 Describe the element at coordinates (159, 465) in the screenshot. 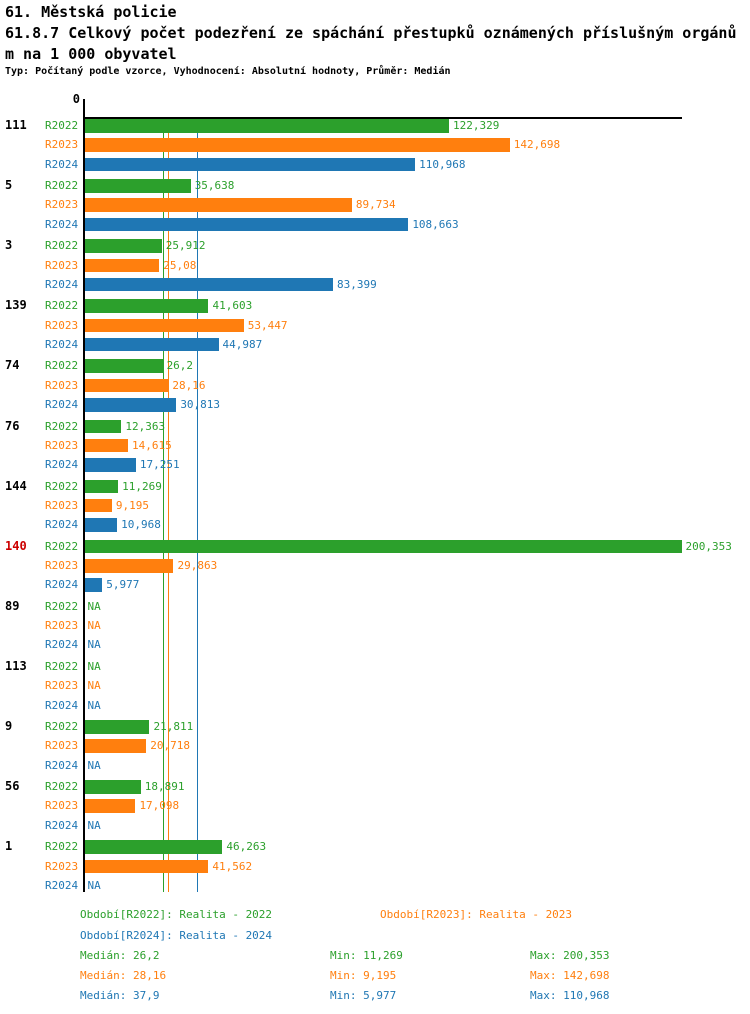

I see `bar-value-label: 17,251` at that location.